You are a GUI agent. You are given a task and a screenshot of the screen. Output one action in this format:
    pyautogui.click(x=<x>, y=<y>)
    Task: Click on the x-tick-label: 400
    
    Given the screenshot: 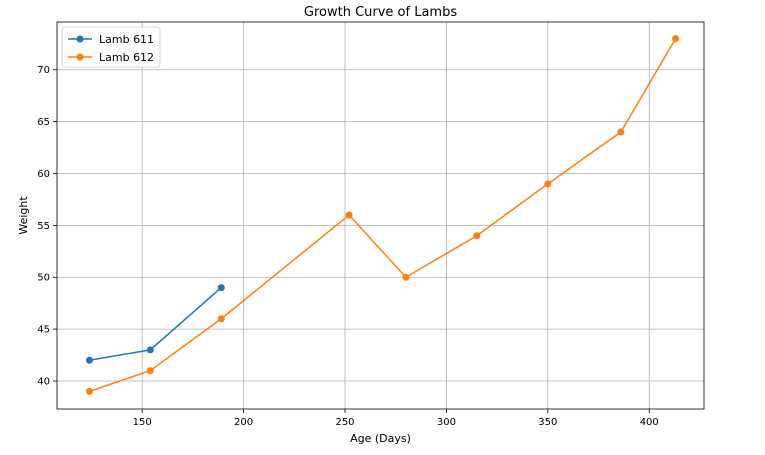 What is the action you would take?
    pyautogui.click(x=649, y=422)
    